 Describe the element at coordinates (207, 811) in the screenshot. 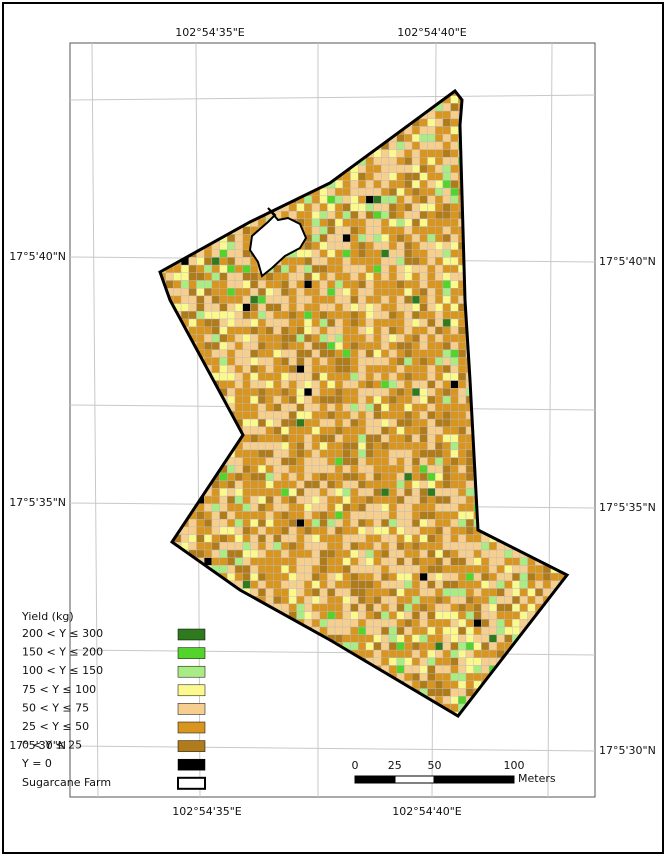

I see `coord-label: 102°54'35"E` at that location.